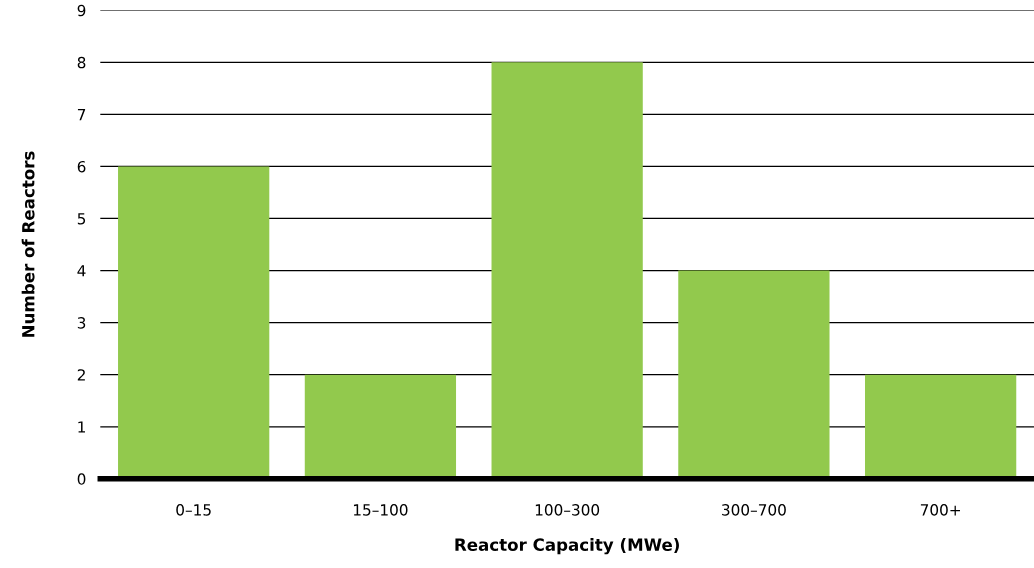 This screenshot has width=1034, height=568. I want to click on y-tick-label: 0, so click(81, 479).